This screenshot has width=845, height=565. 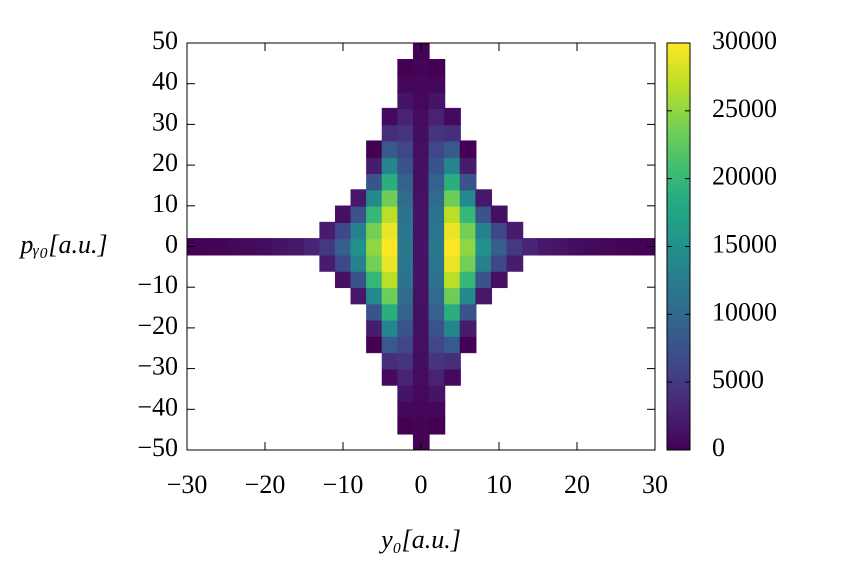 I want to click on y-axis-label: pᵧ₀[a.u.], so click(x=62, y=244).